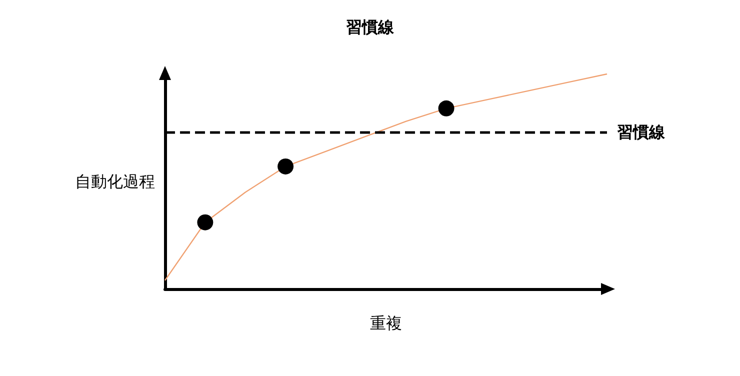 The height and width of the screenshot is (376, 740). I want to click on y-axis-title: 自動化過程, so click(115, 181).